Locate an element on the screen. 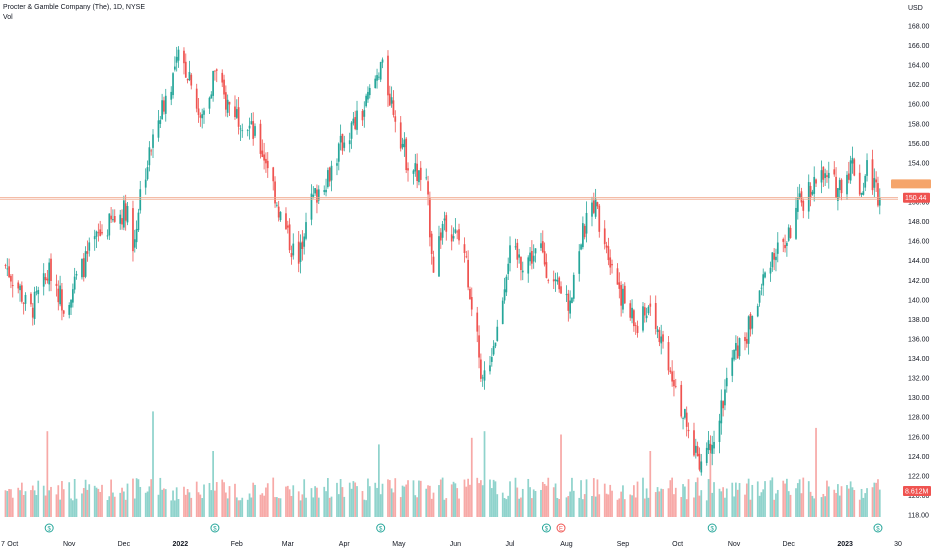 The width and height of the screenshot is (932, 555). last-price-badge is located at coordinates (916, 197).